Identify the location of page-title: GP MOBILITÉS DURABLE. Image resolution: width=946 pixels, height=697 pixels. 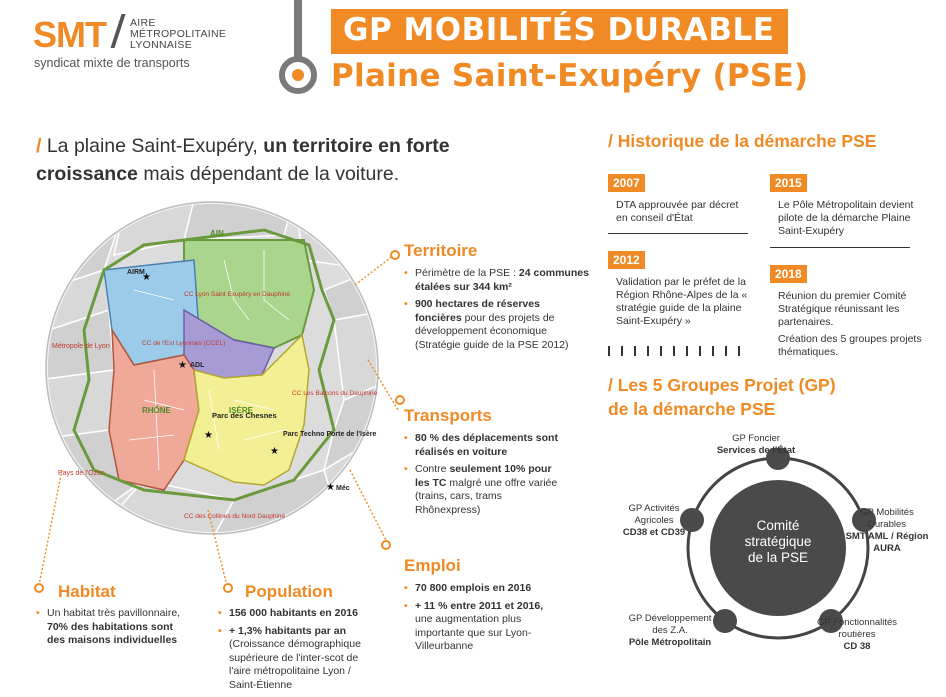
(560, 31).